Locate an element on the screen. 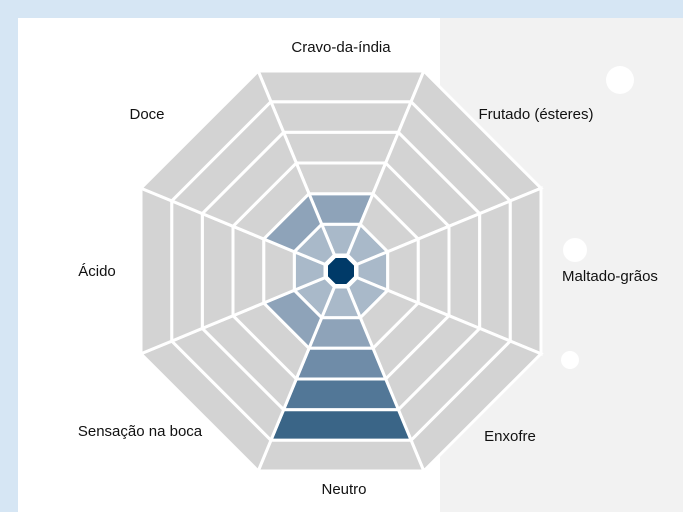 The image size is (683, 512). axis-label: Enxofre is located at coordinates (510, 436).